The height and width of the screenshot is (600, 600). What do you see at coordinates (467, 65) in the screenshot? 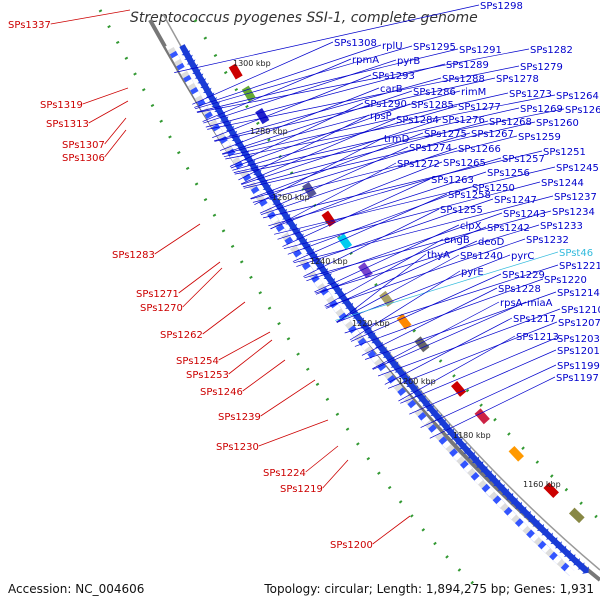
I see `right-gene-label: SPs1289` at bounding box center [467, 65].